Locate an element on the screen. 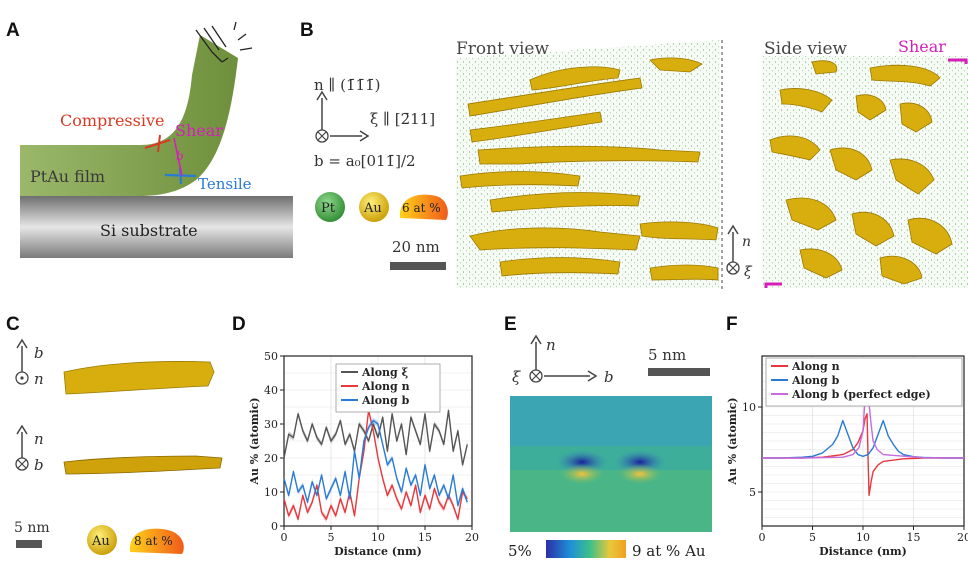  y-tick-label: 30 is located at coordinates (271, 424).